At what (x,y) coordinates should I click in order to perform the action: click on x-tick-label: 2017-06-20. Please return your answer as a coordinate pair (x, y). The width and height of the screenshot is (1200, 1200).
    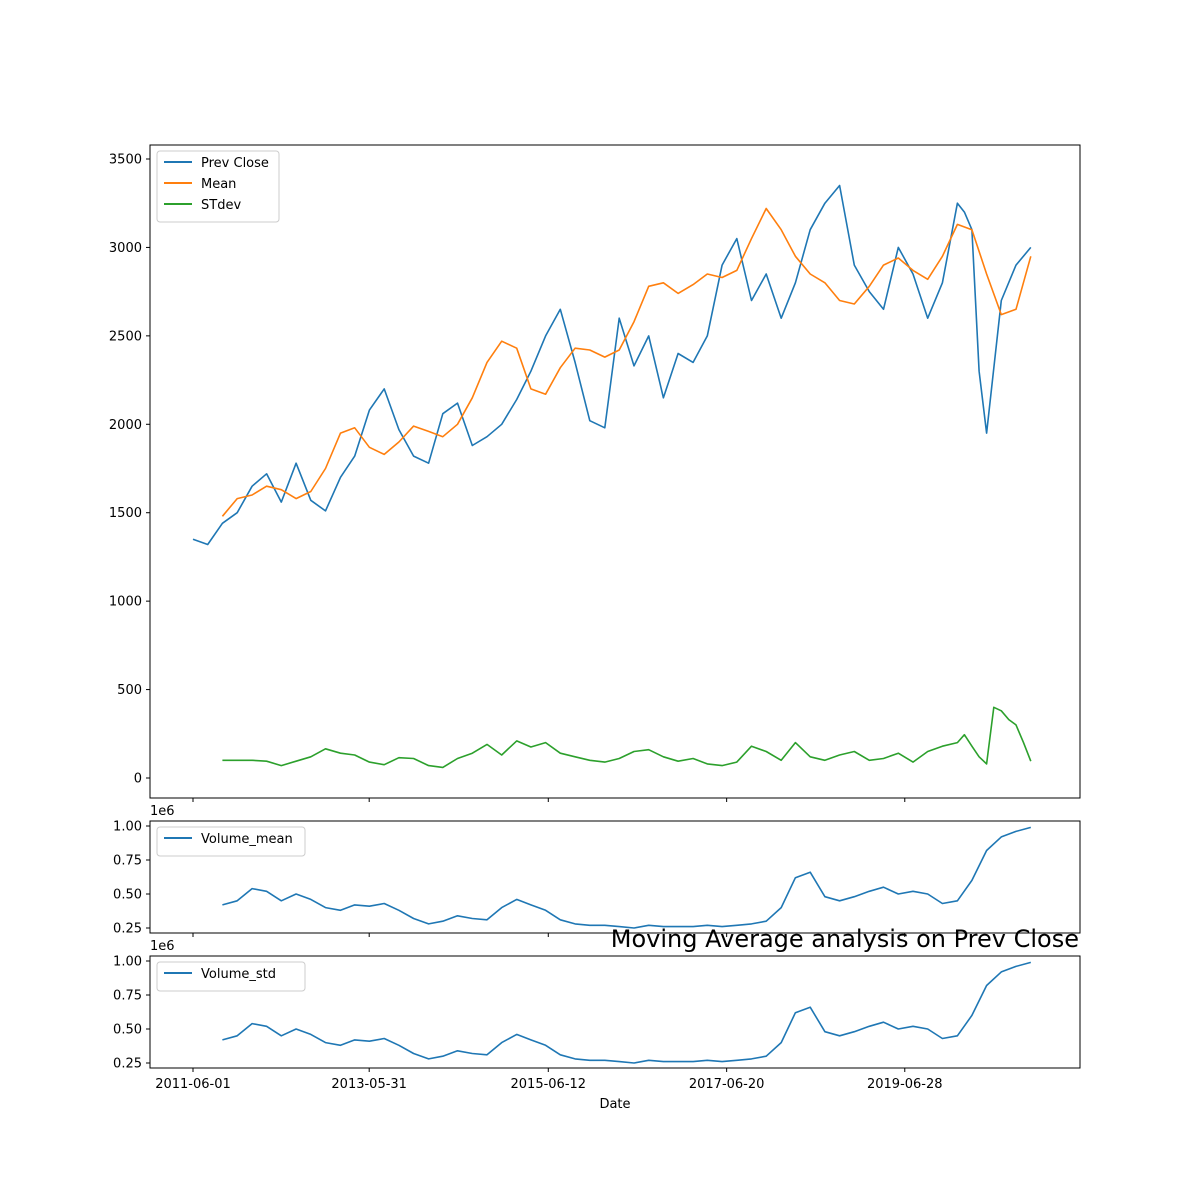
    Looking at the image, I should click on (727, 1084).